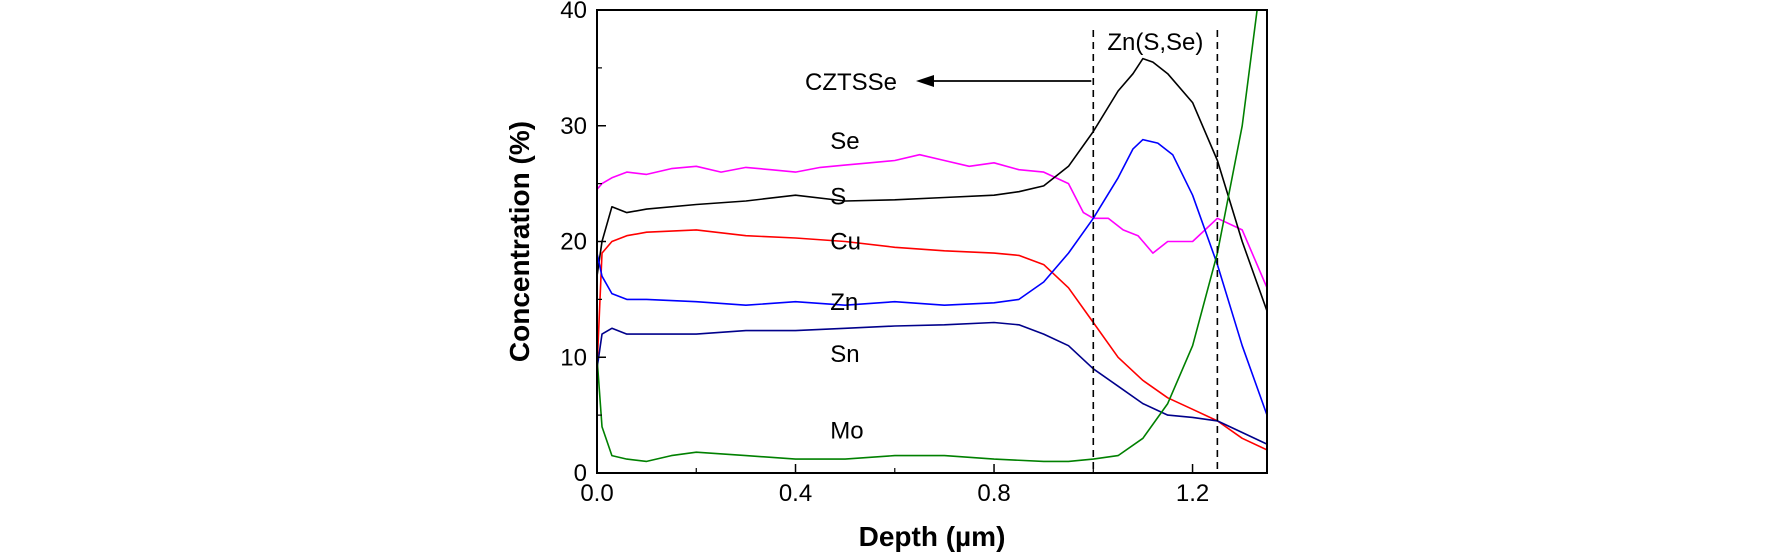 This screenshot has width=1772, height=559. Describe the element at coordinates (580, 473) in the screenshot. I see `y-tick-label: 0` at that location.